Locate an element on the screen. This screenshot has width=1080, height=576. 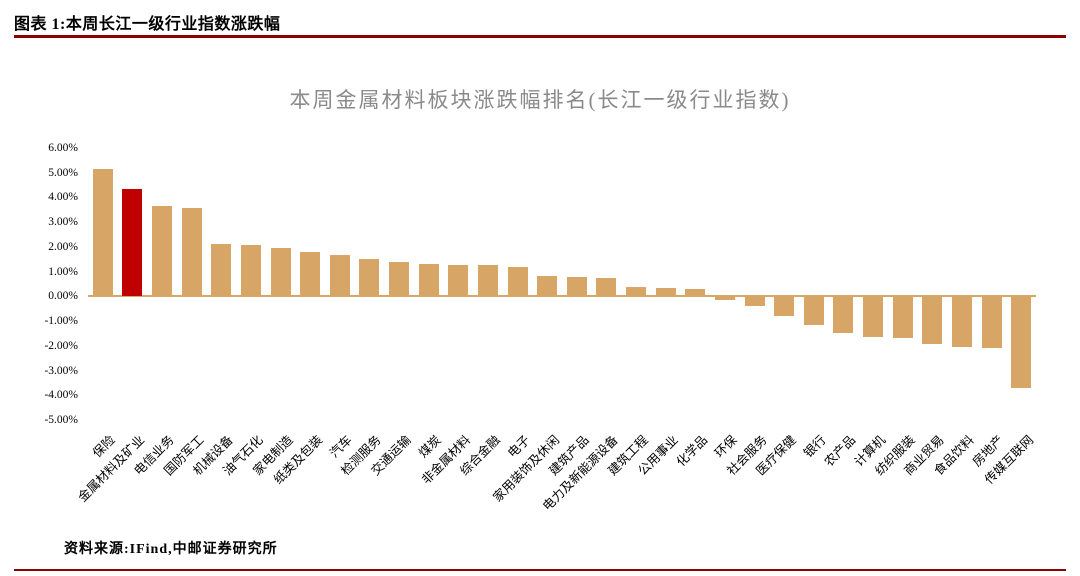
y-tick-label: -1.00% is located at coordinates (61, 321).